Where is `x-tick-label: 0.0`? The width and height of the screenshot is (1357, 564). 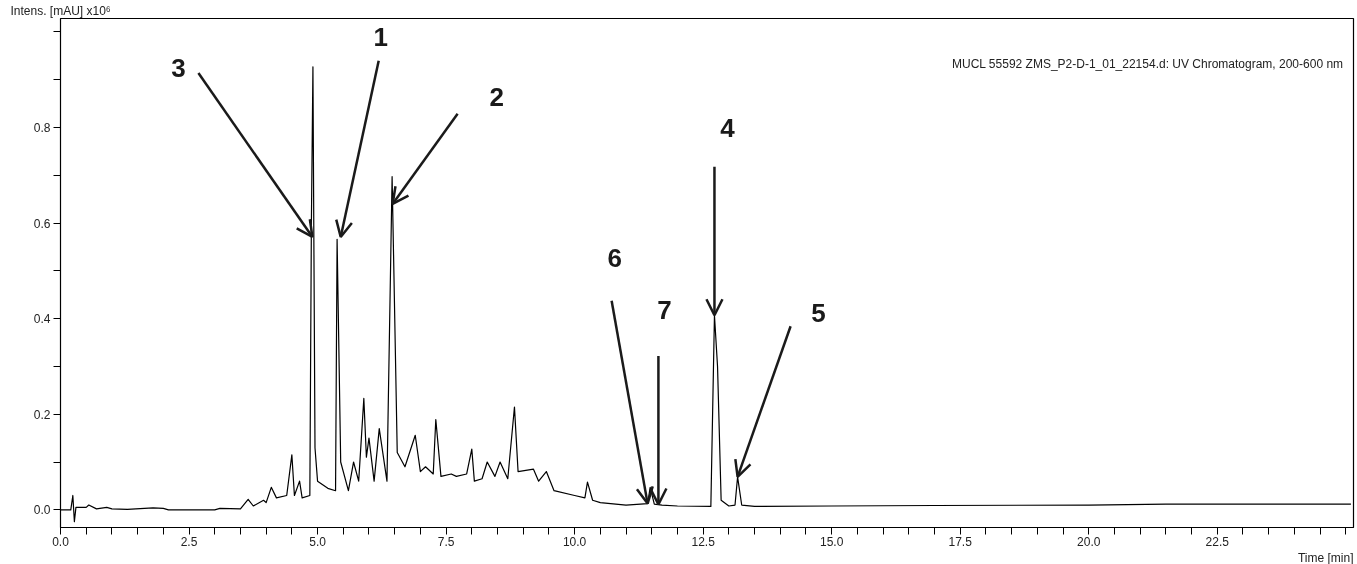 x-tick-label: 0.0 is located at coordinates (61, 541).